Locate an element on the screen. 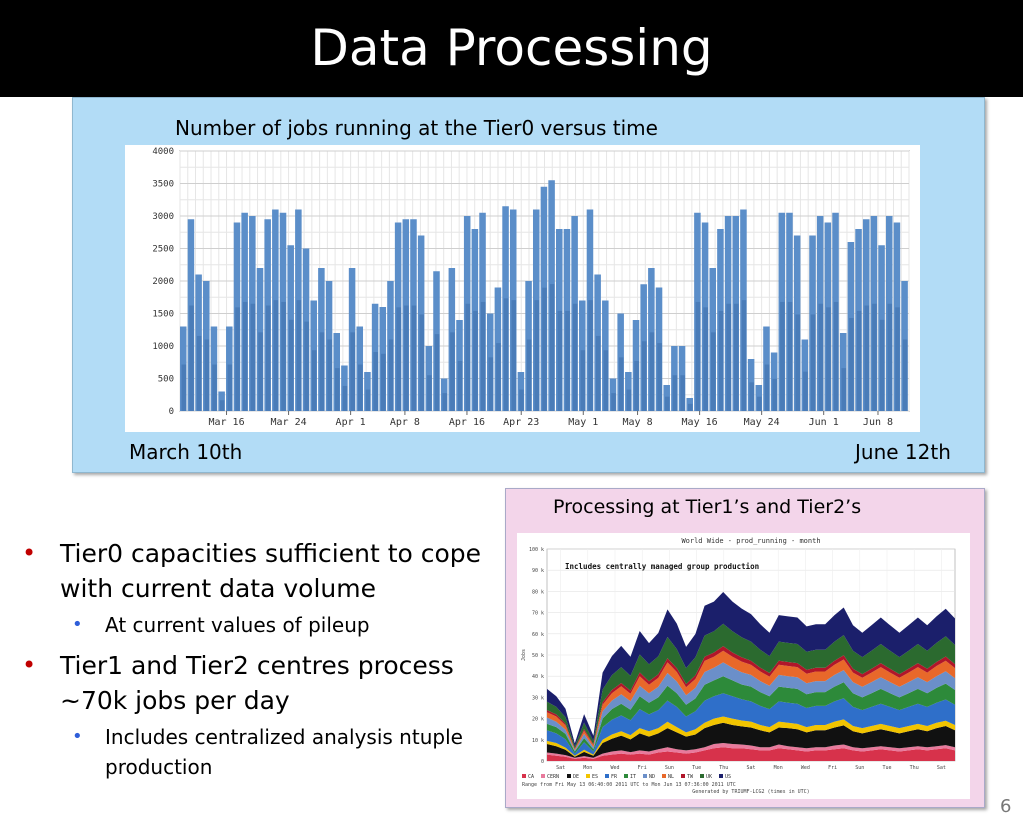  start-date-label: March 10th is located at coordinates (186, 452).